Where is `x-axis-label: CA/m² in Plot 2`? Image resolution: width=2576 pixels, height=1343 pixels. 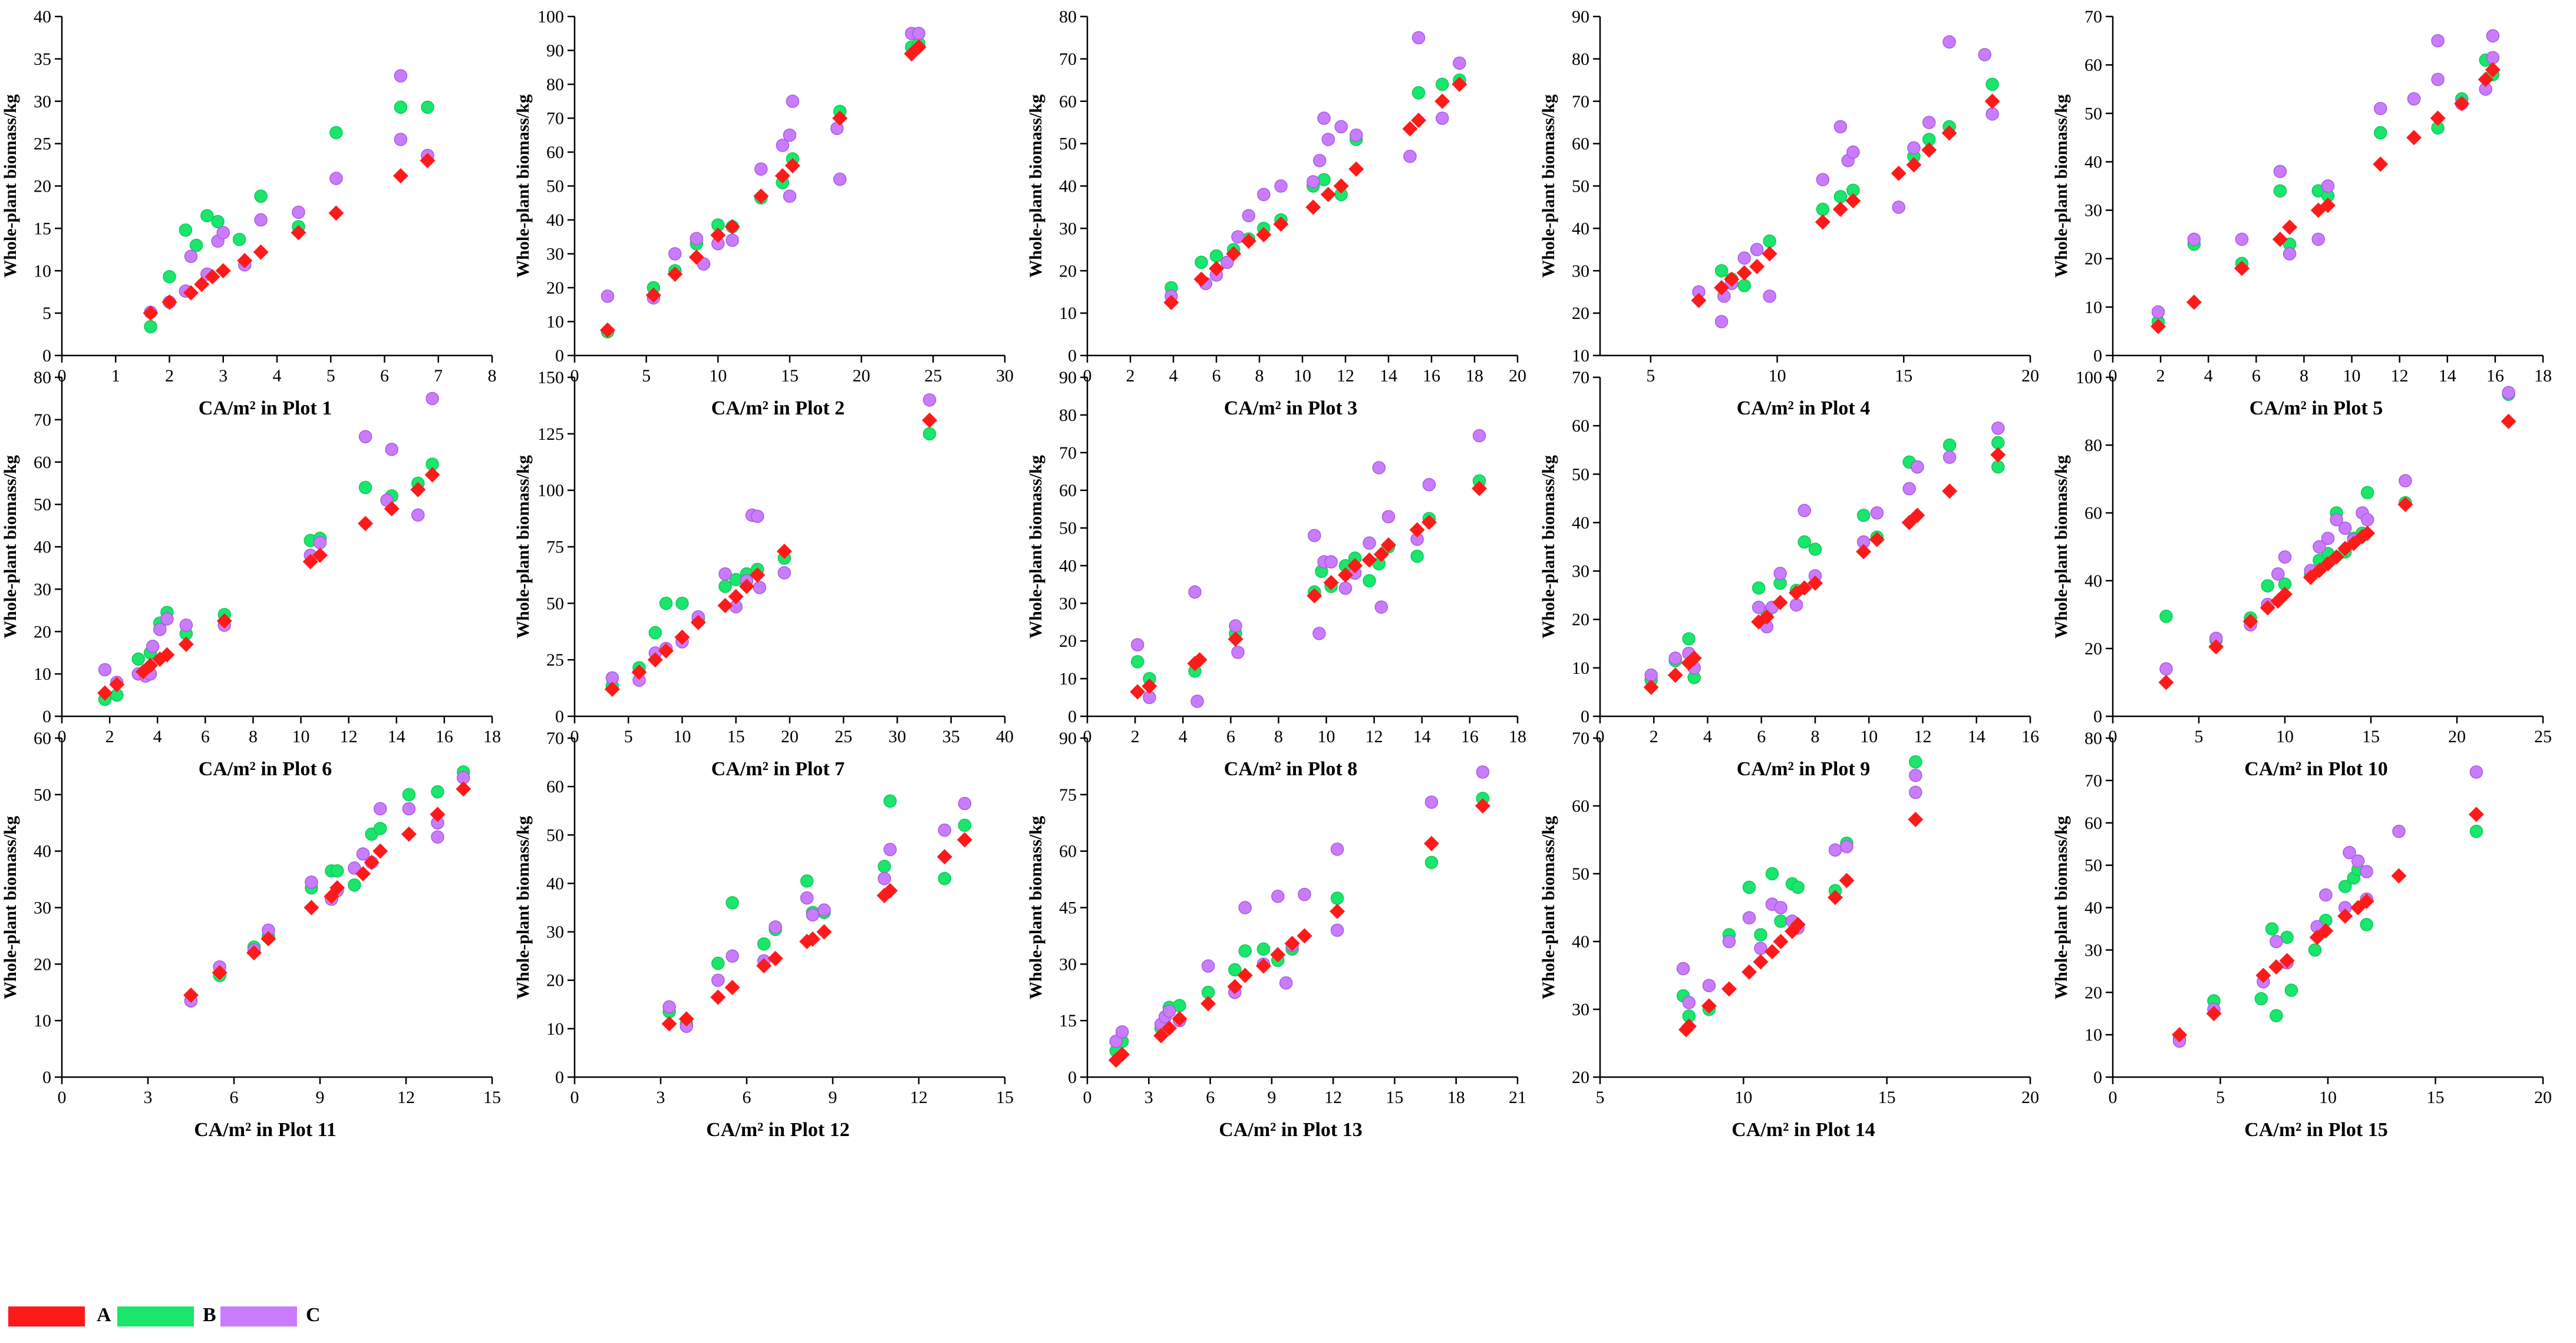
x-axis-label: CA/m² in Plot 2 is located at coordinates (778, 408).